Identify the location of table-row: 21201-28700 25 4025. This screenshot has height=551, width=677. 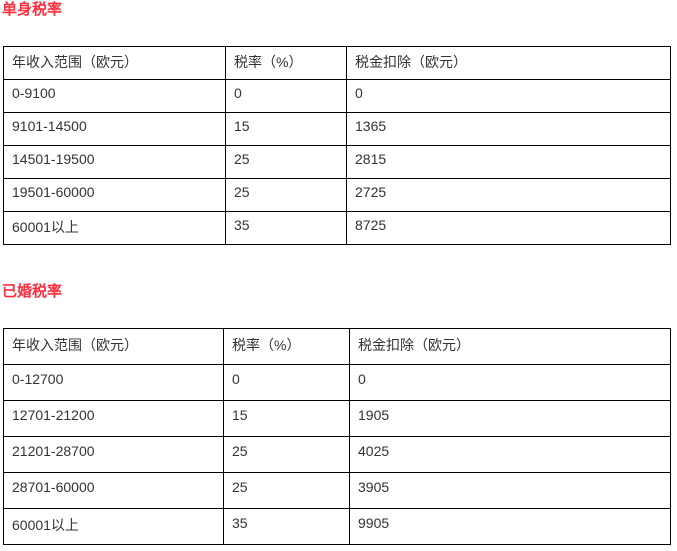
(337, 454).